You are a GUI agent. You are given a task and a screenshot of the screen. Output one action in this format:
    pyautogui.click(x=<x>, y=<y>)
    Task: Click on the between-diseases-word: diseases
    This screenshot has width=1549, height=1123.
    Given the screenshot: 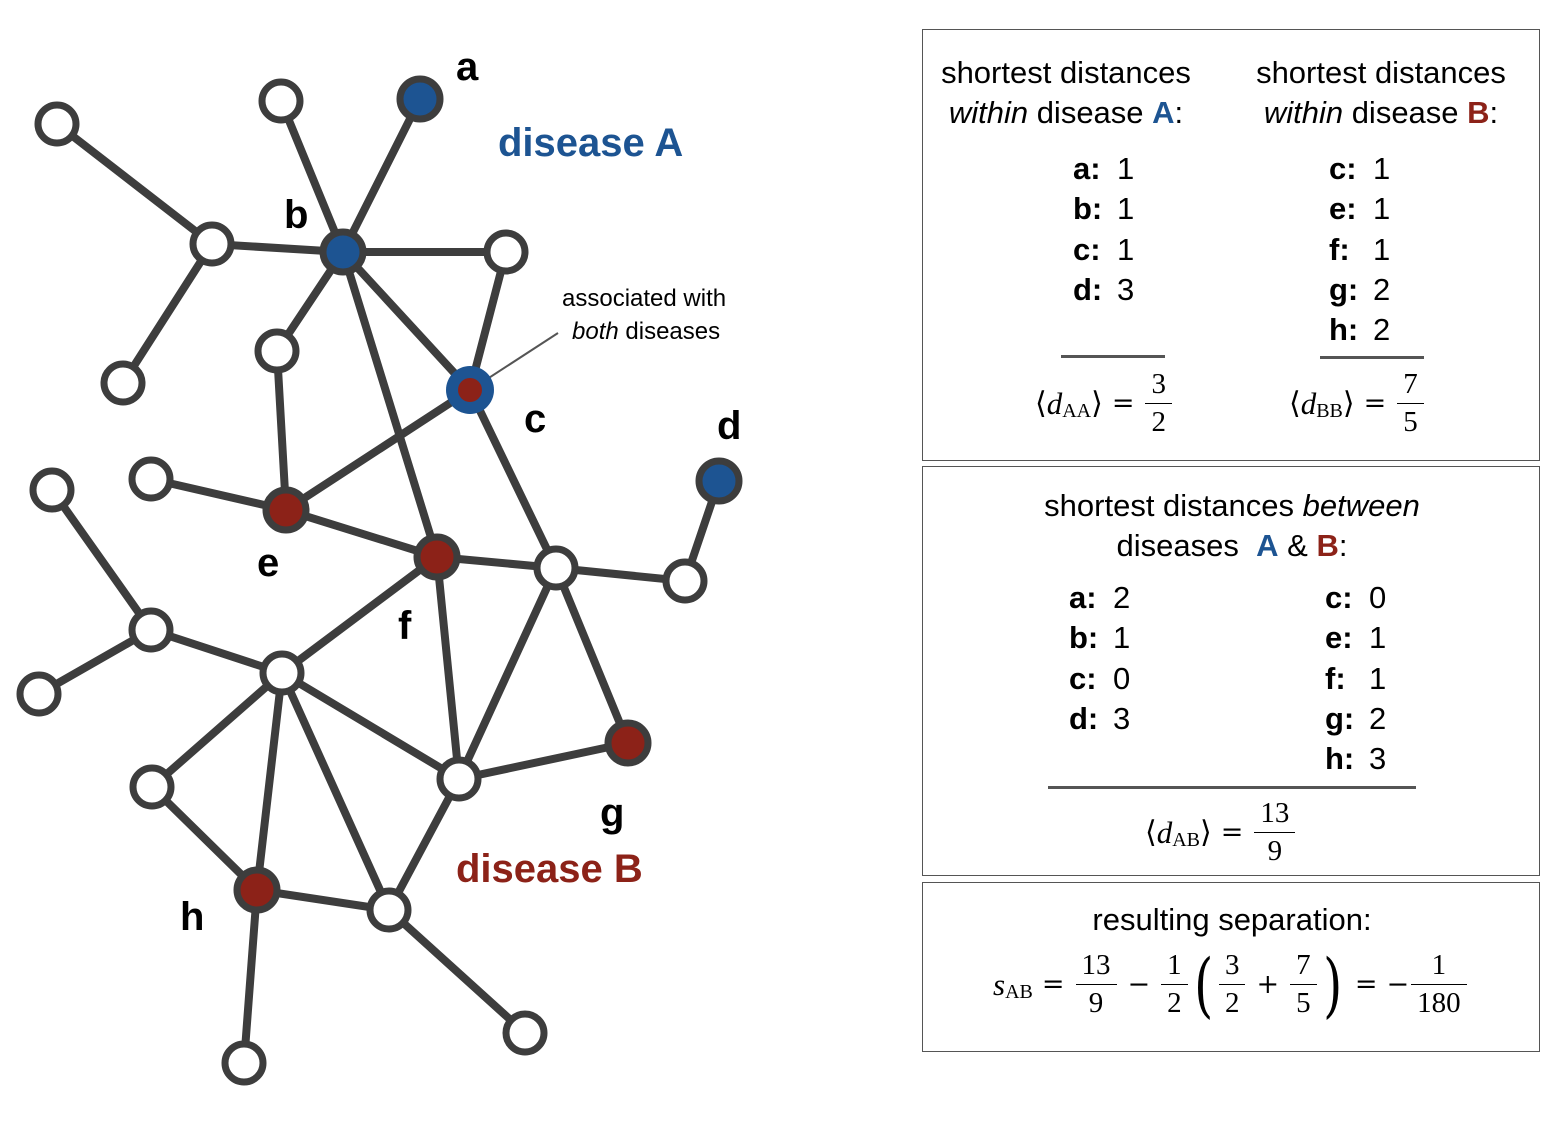 What is the action you would take?
    pyautogui.click(x=1177, y=545)
    